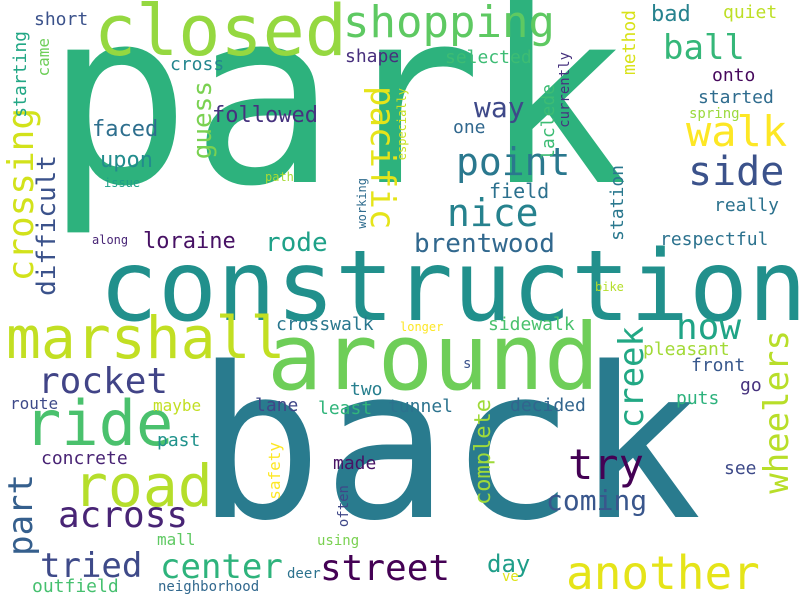  What do you see at coordinates (698, 398) in the screenshot?
I see `word-puts: puts` at bounding box center [698, 398].